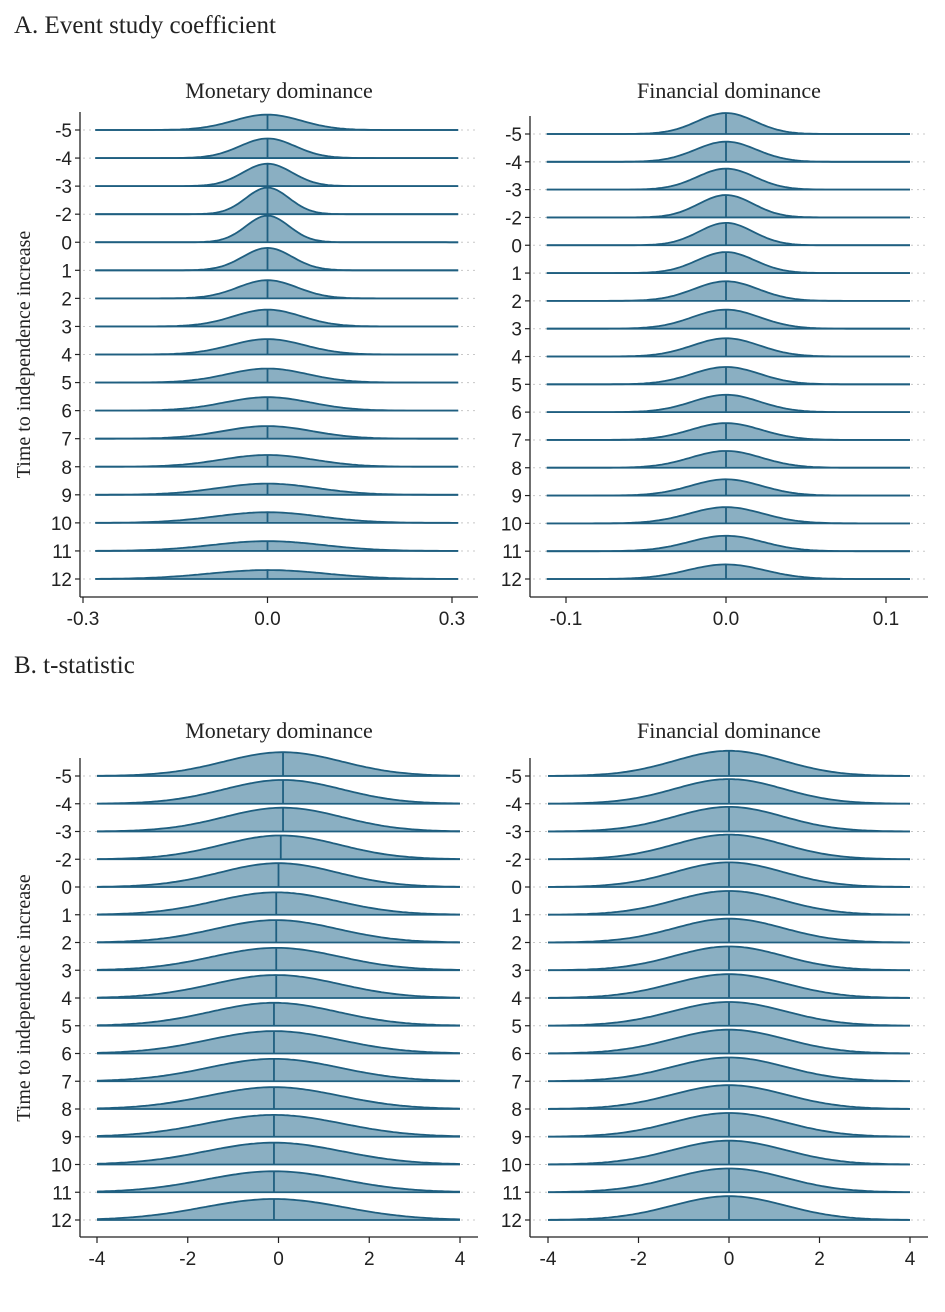 The image size is (945, 1312). What do you see at coordinates (452, 619) in the screenshot?
I see `x-tick-label: 0.3` at bounding box center [452, 619].